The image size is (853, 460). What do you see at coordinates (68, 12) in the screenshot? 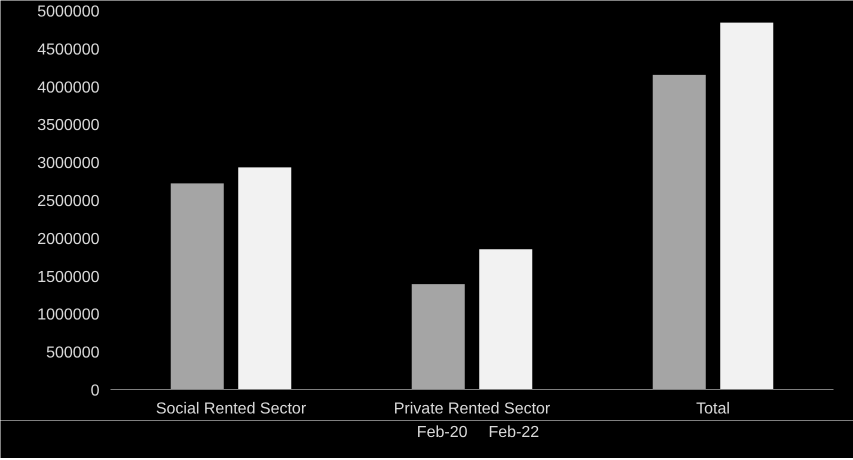
I see `y-tick-label: 5000000` at bounding box center [68, 12].